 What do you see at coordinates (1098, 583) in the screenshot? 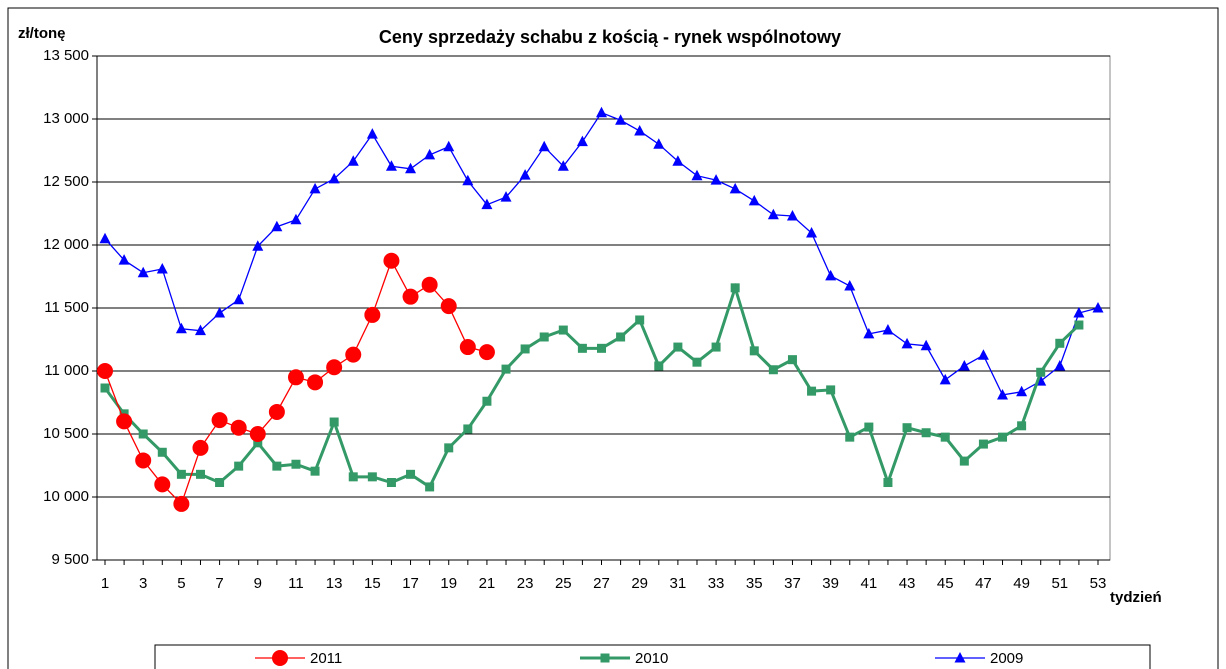
I see `x-tick-label: 53` at bounding box center [1098, 583].